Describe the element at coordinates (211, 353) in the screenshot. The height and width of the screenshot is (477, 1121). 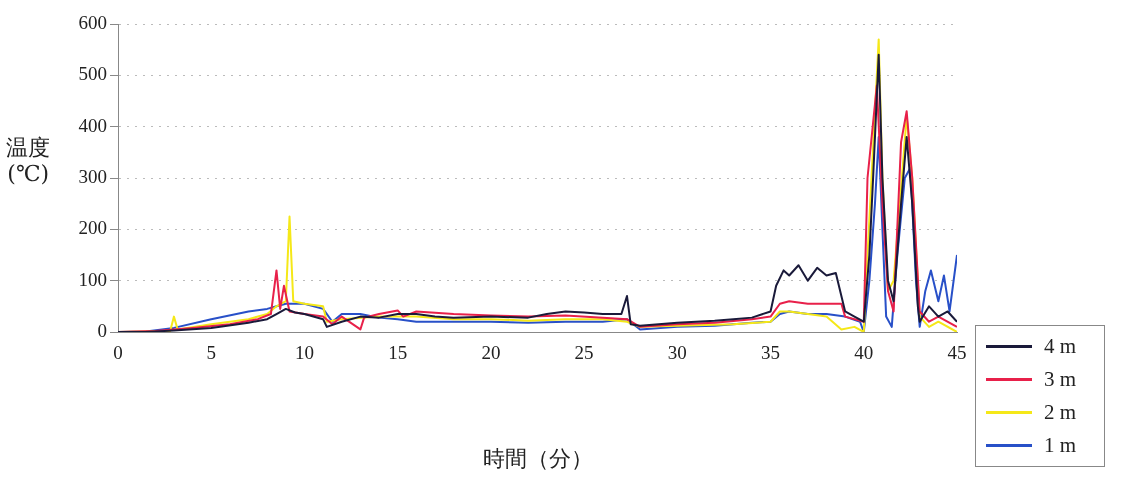
I see `x-tick-label: 5` at that location.